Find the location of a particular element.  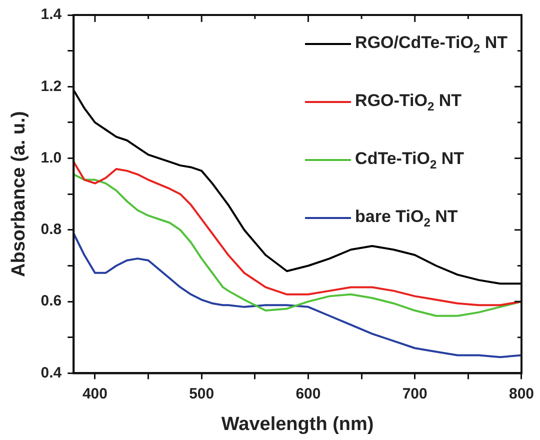

y-tick-label: 1.0 is located at coordinates (51, 157).